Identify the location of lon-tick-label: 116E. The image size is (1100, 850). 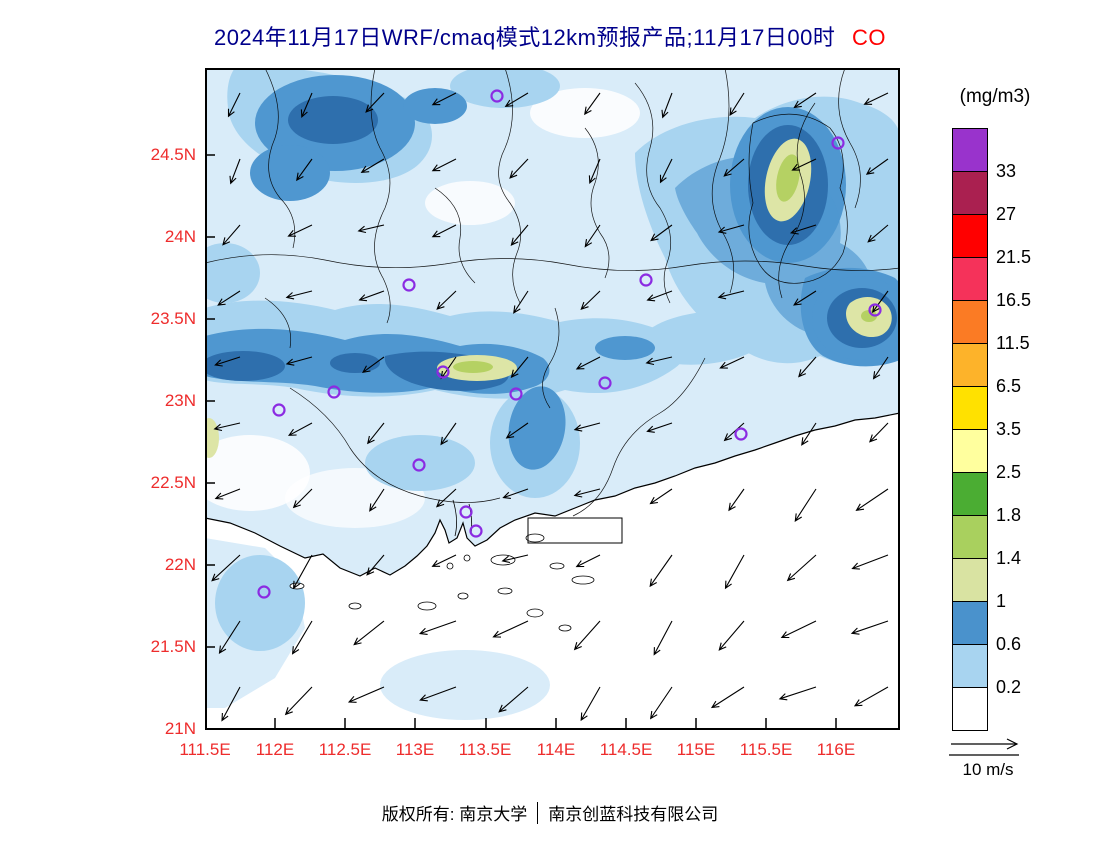
(836, 749).